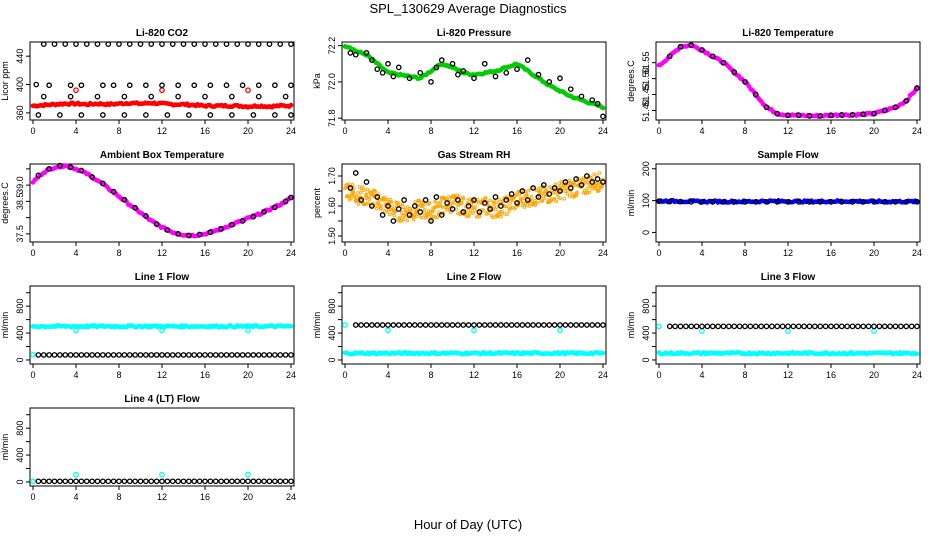  What do you see at coordinates (20, 112) in the screenshot?
I see `y-tick-label: 360` at bounding box center [20, 112].